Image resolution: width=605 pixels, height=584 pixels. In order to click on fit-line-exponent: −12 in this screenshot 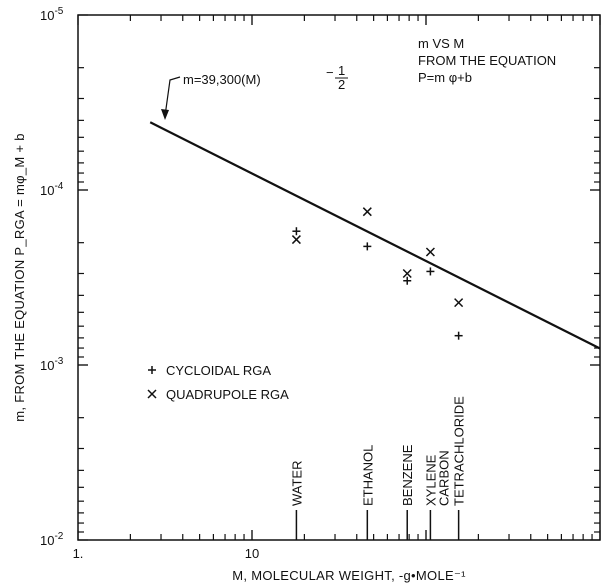, I will do `click(337, 77)`.